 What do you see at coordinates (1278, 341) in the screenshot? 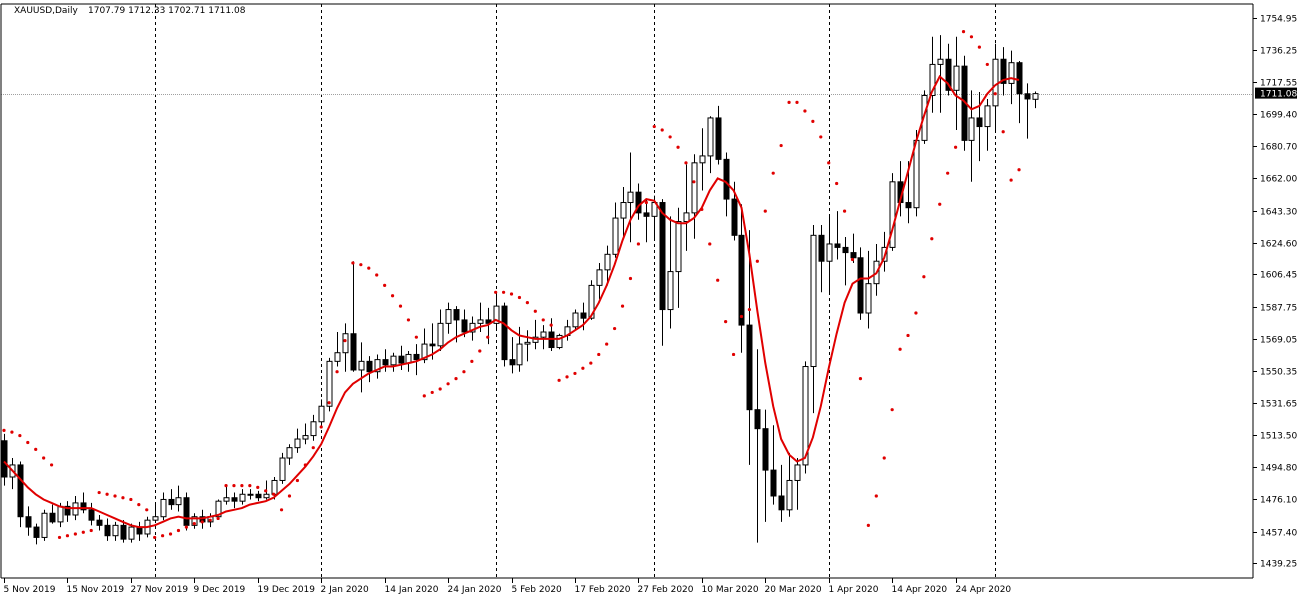
I see `y-tick-label: 1569.05` at bounding box center [1278, 341].